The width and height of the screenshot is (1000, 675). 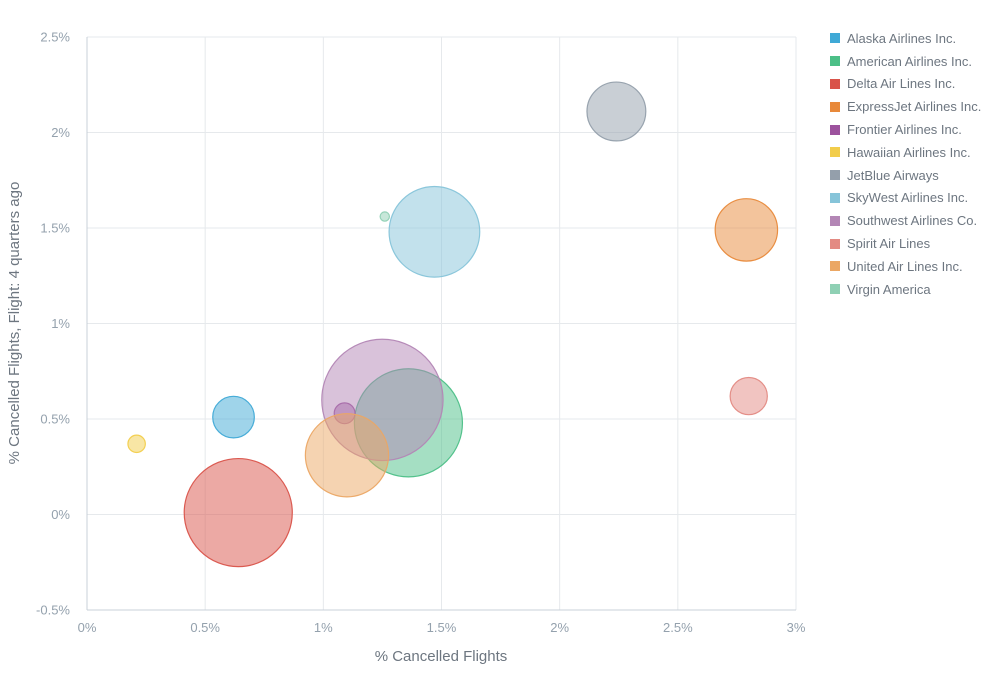 What do you see at coordinates (909, 61) in the screenshot?
I see `legend-label: American Airlines Inc.` at bounding box center [909, 61].